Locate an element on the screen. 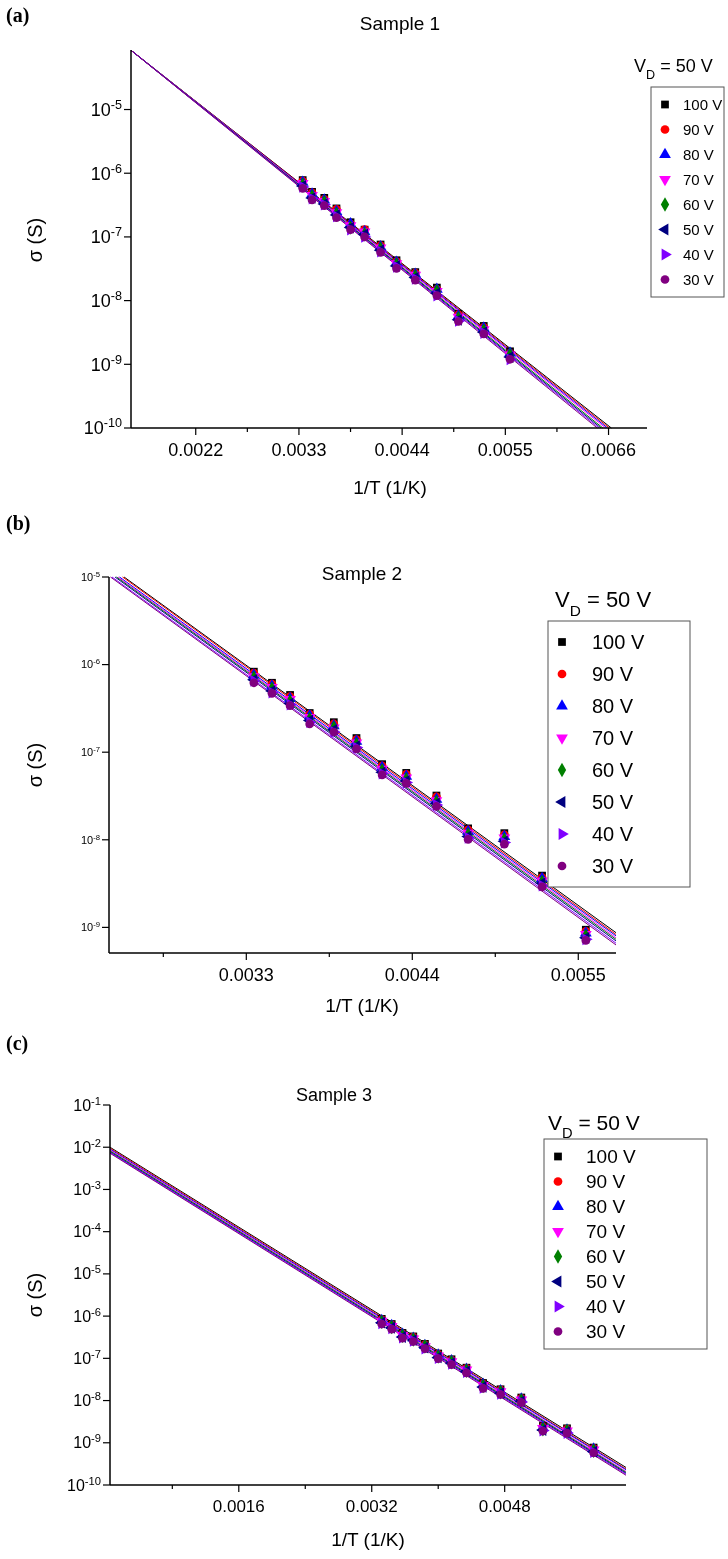 Image resolution: width=728 pixels, height=1559 pixels. text: (c) is located at coordinates (17, 1043).